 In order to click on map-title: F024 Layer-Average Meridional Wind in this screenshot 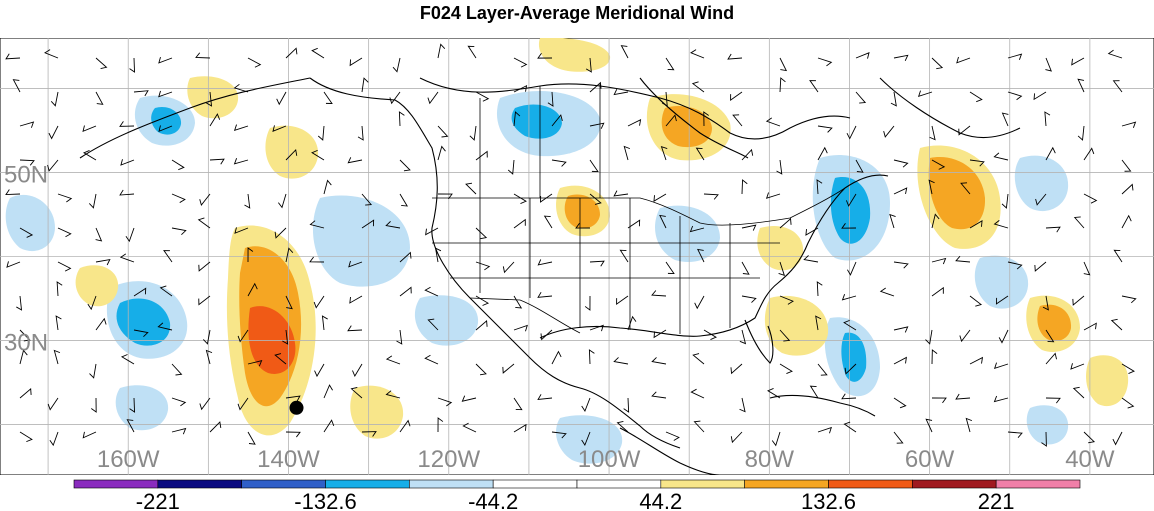, I will do `click(577, 13)`.